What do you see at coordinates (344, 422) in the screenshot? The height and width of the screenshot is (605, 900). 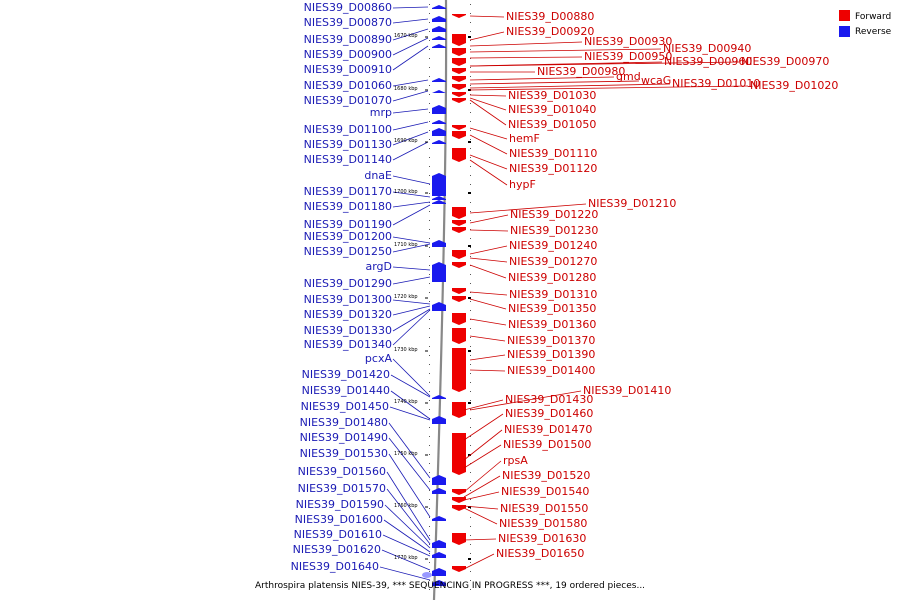 I see `reverse-gene-label: NIES39_D01480` at bounding box center [344, 422].